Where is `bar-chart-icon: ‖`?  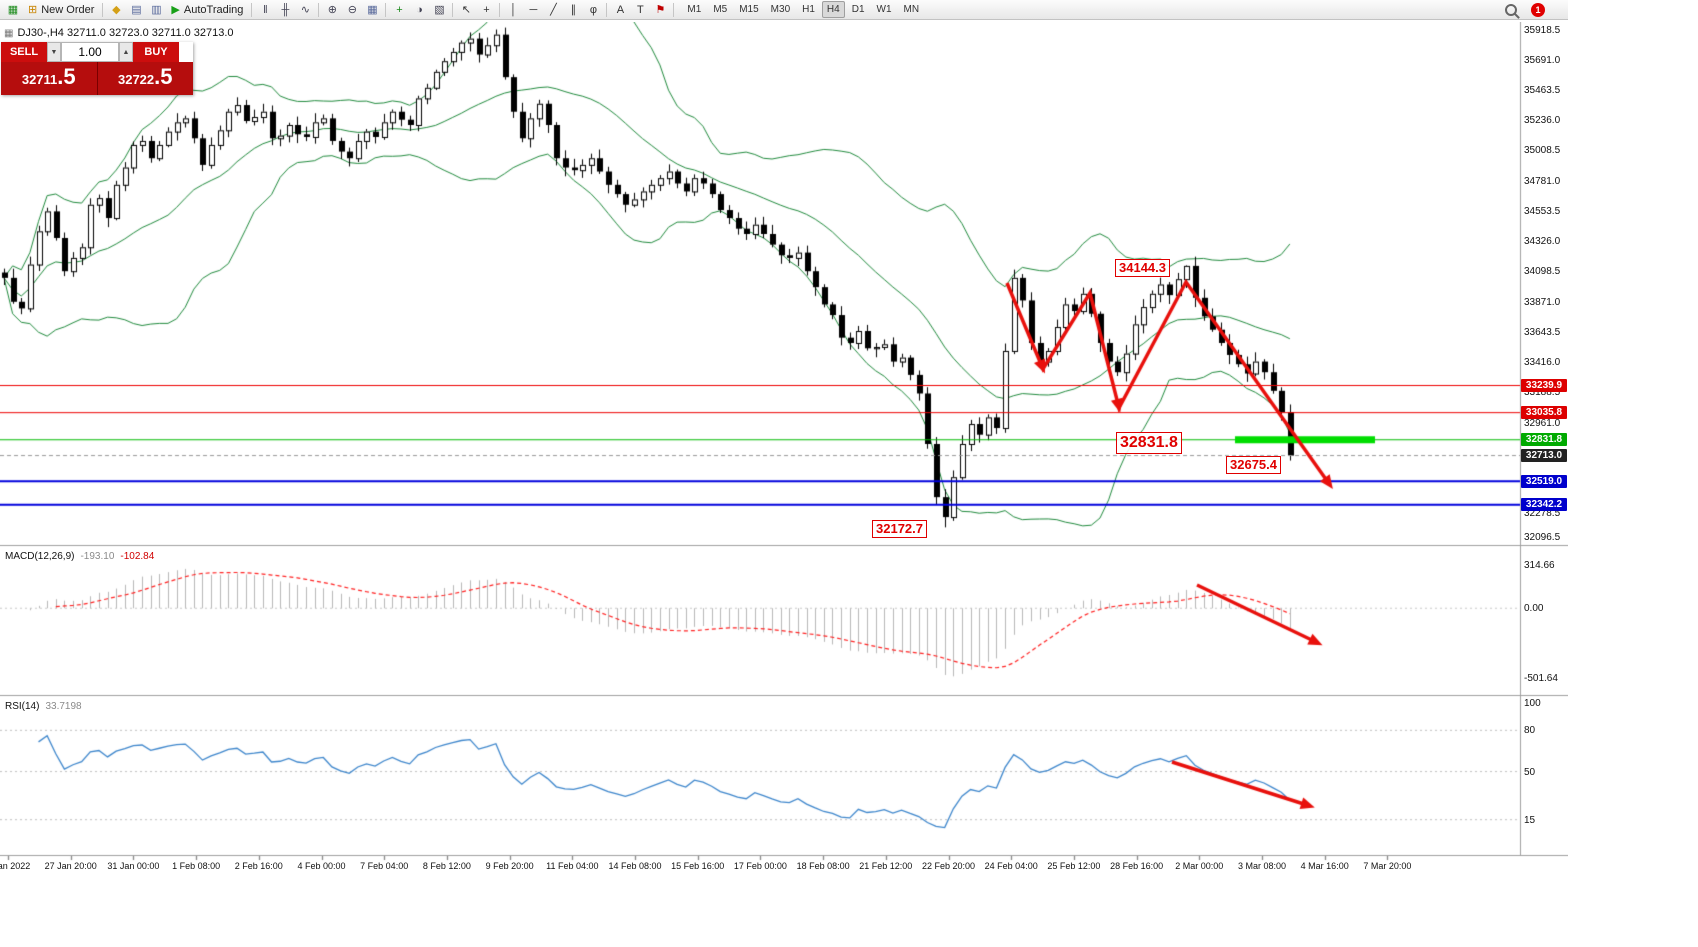 bar-chart-icon: ‖ is located at coordinates (265, 10).